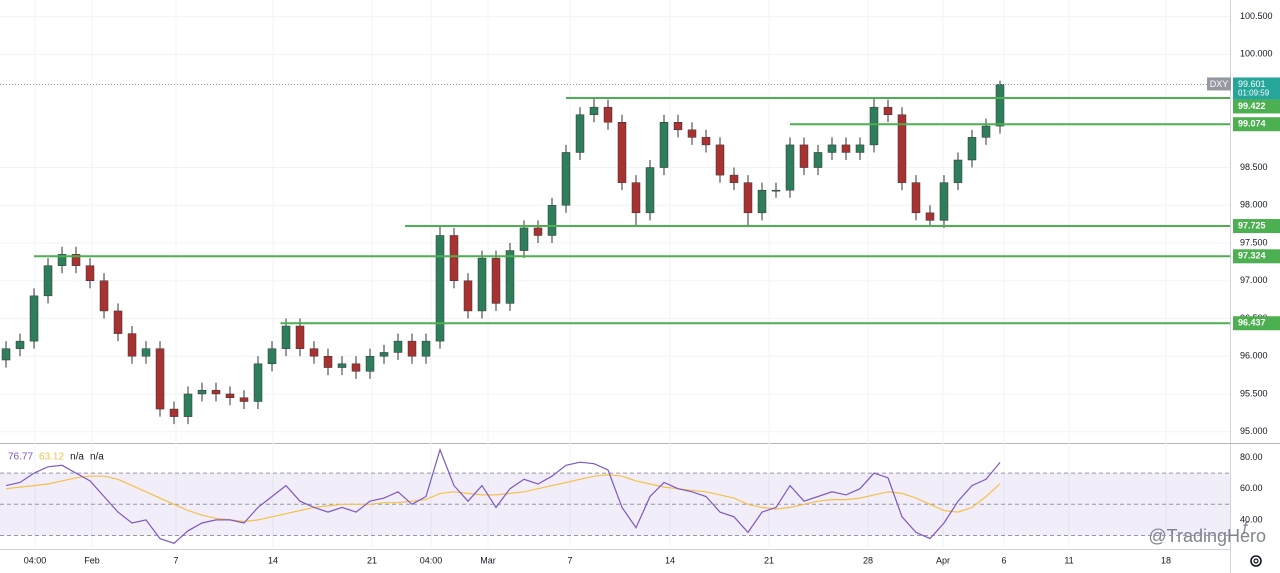  I want to click on last-price-box, so click(1256, 88).